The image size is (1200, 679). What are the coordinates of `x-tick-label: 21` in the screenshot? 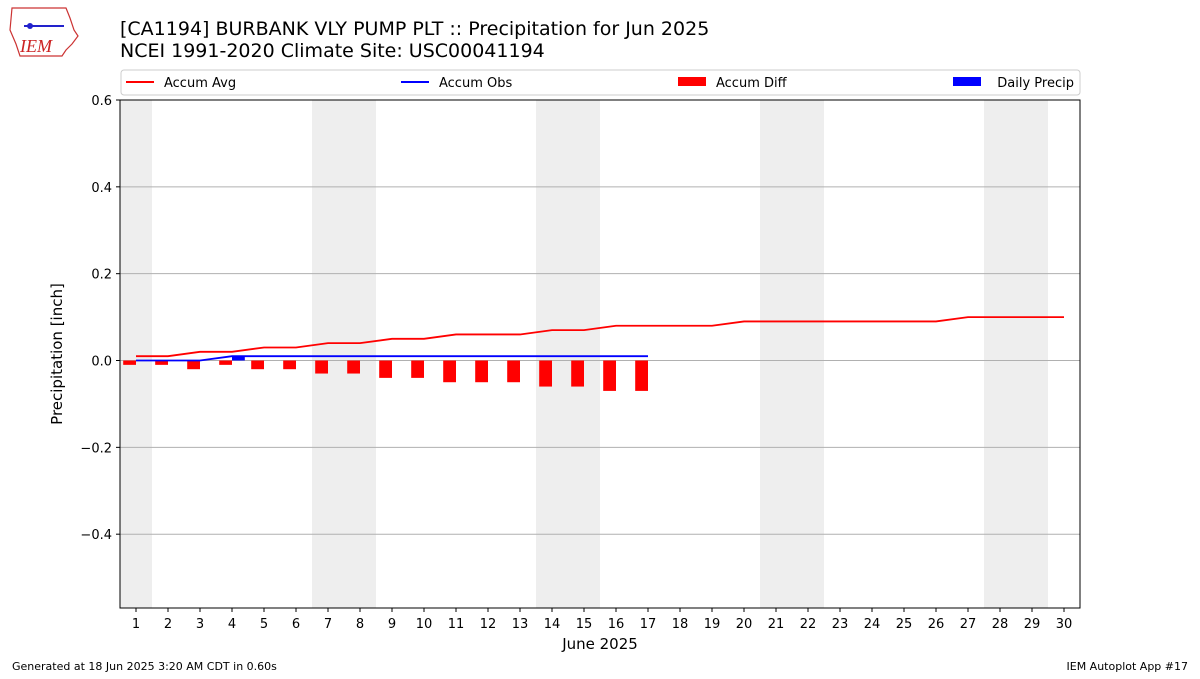 It's located at (776, 624).